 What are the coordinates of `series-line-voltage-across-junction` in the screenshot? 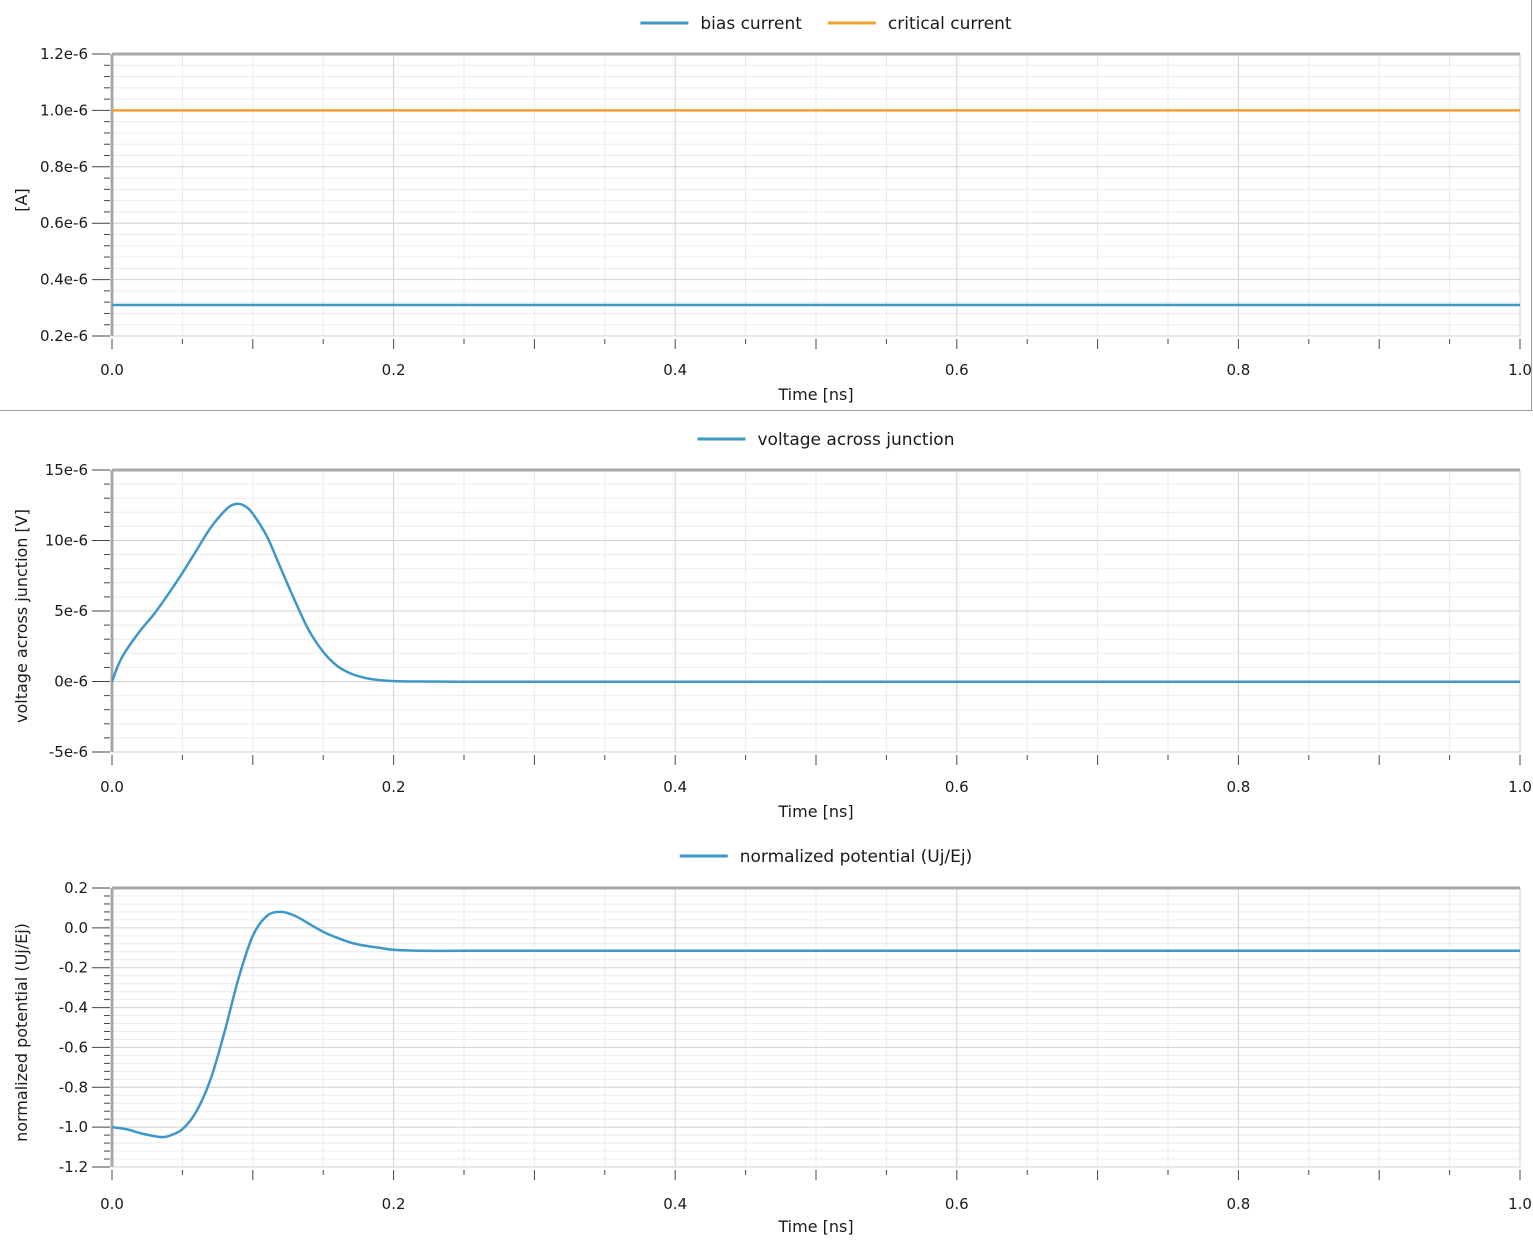 It's located at (815, 593).